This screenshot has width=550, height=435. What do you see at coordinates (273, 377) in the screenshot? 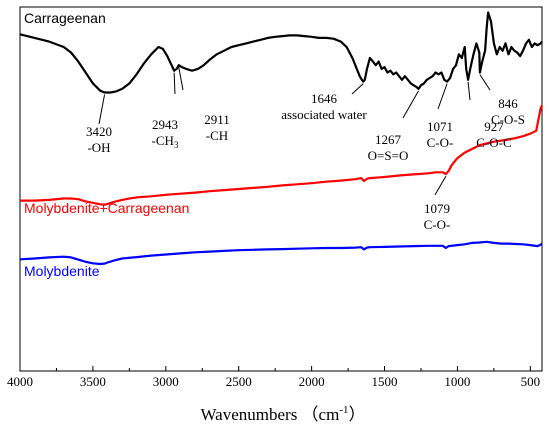
I see `x-axis-ticks: 4000 3500 3000 2500 2000 1500 1000 500` at bounding box center [273, 377].